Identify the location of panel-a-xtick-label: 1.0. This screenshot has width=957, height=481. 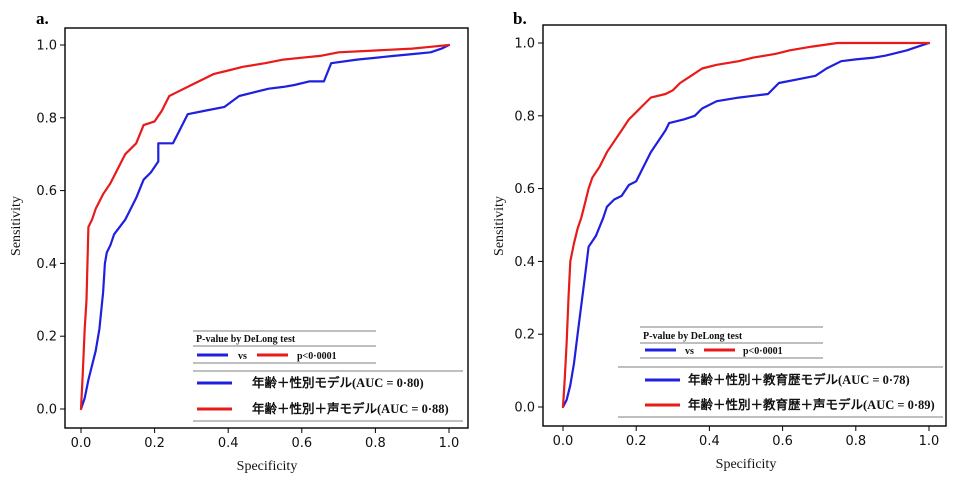
(449, 443).